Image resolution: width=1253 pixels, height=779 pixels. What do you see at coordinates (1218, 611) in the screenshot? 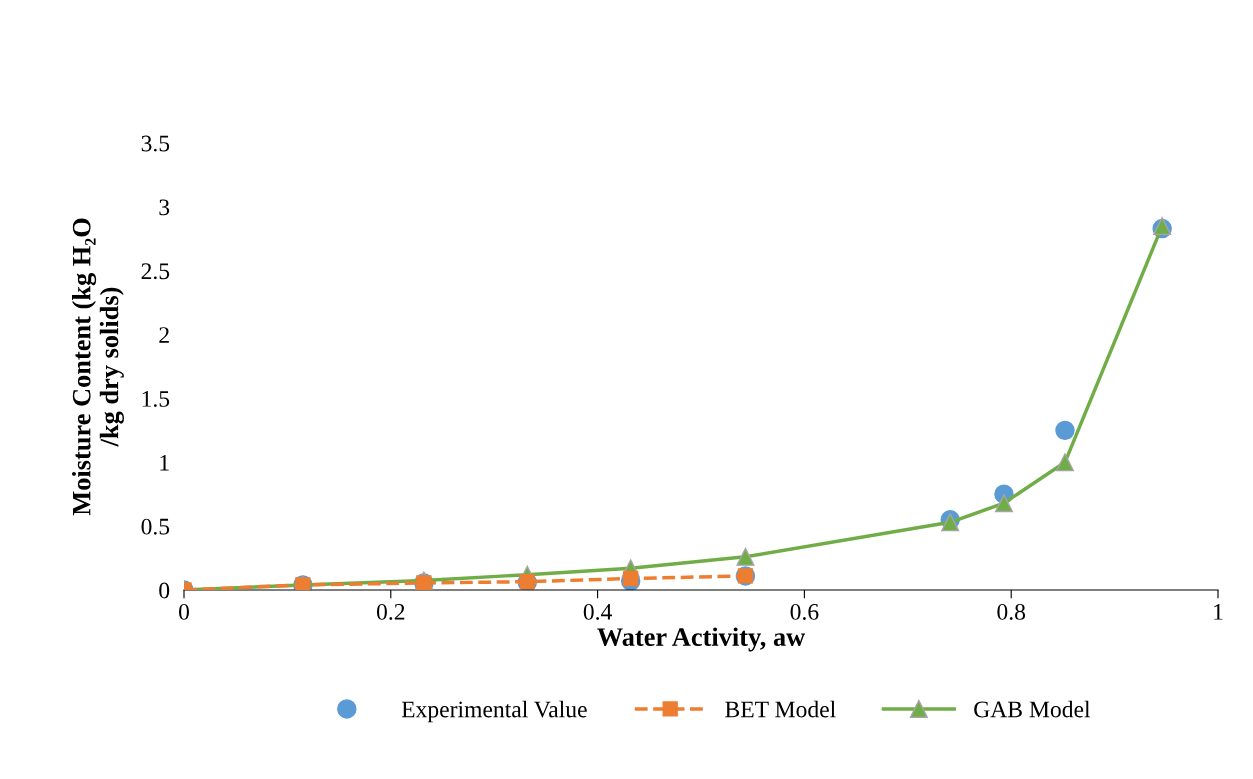
I see `x-tick-label: 1` at bounding box center [1218, 611].